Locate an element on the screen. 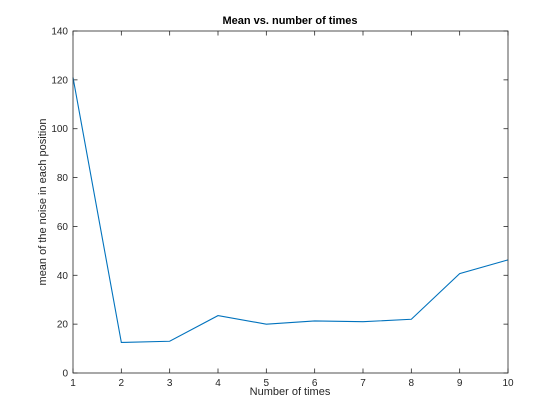 The image size is (560, 420). y-axis-label: mean of the noise in each position is located at coordinates (43, 202).